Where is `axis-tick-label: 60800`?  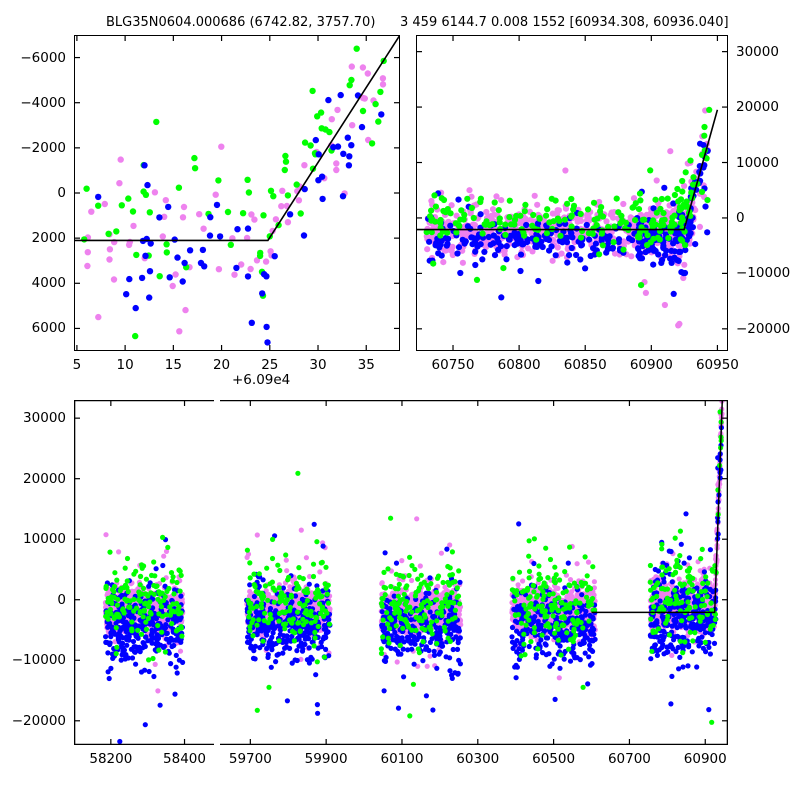
axis-tick-label: 60800 is located at coordinates (519, 365).